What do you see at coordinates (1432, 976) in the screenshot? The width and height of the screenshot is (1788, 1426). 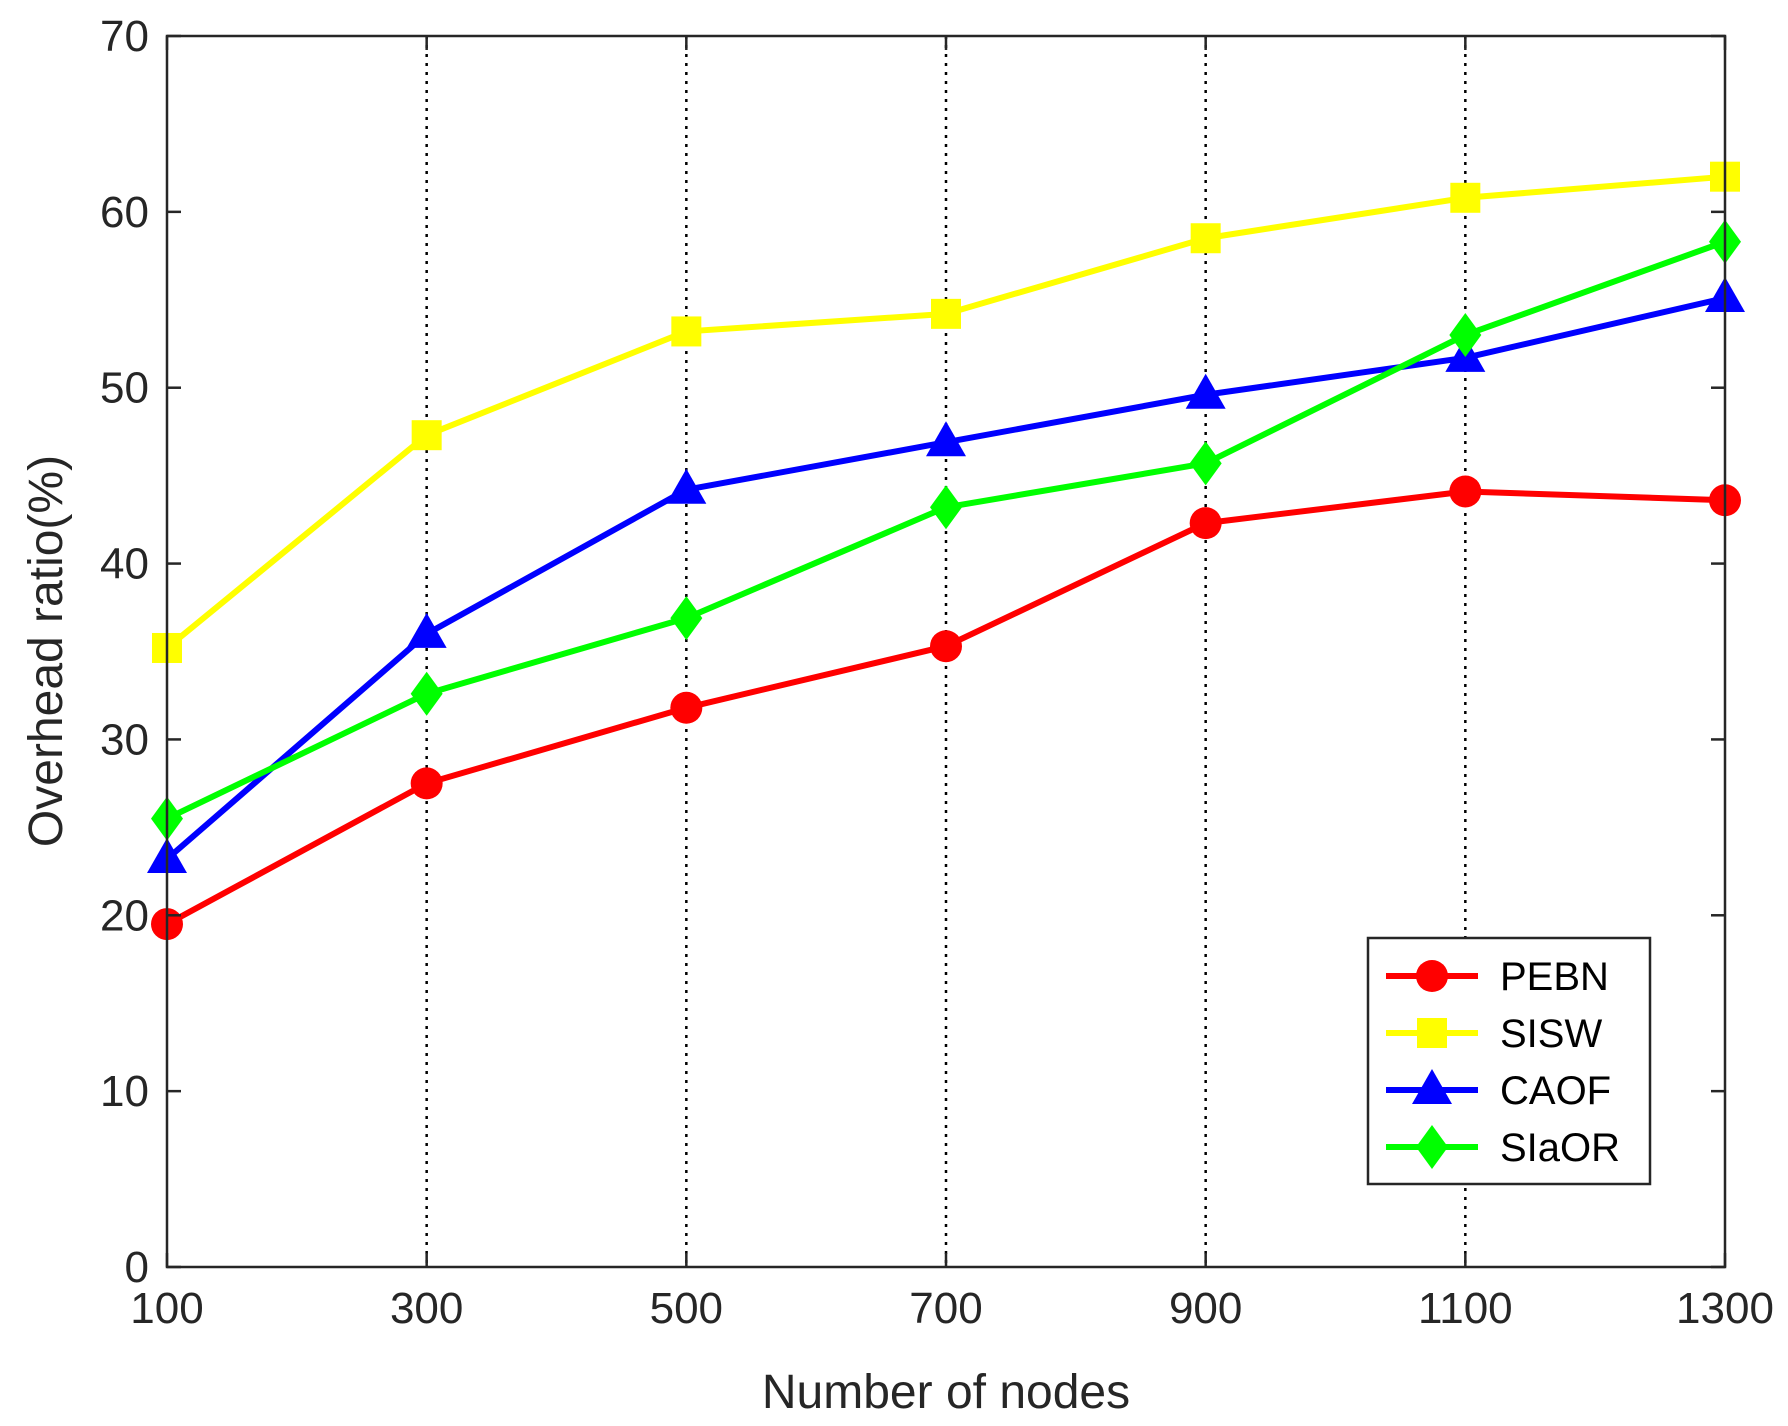 I see `legend-marker-pebn` at bounding box center [1432, 976].